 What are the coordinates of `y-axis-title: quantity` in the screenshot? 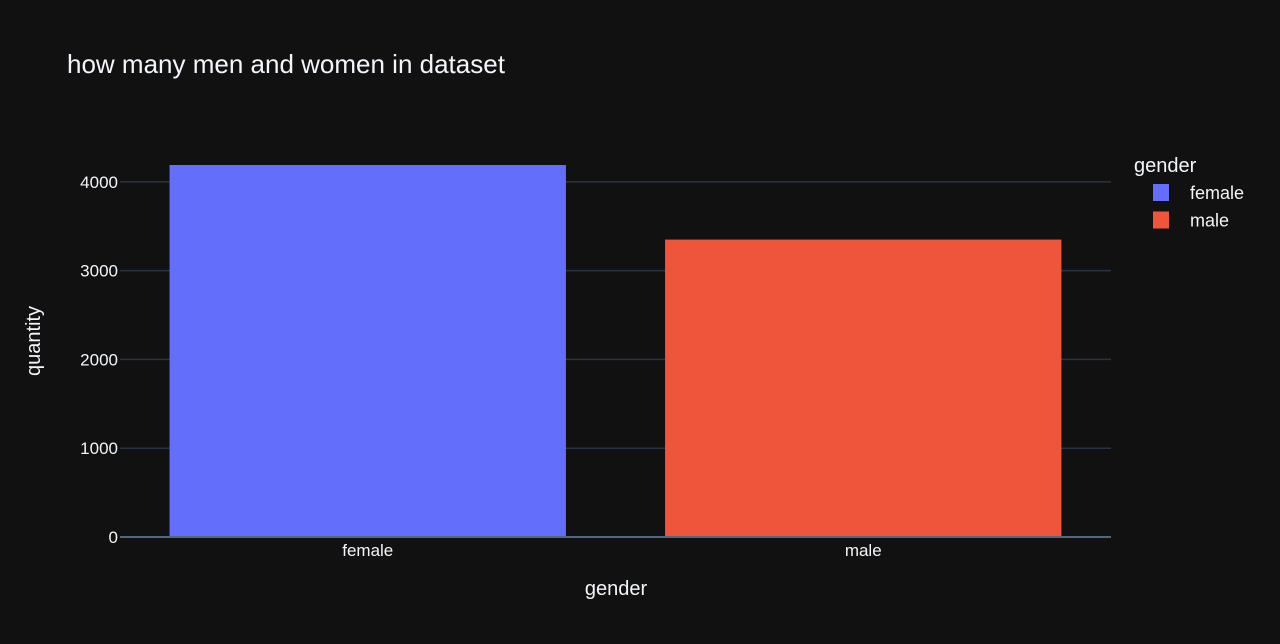 It's located at (34, 341).